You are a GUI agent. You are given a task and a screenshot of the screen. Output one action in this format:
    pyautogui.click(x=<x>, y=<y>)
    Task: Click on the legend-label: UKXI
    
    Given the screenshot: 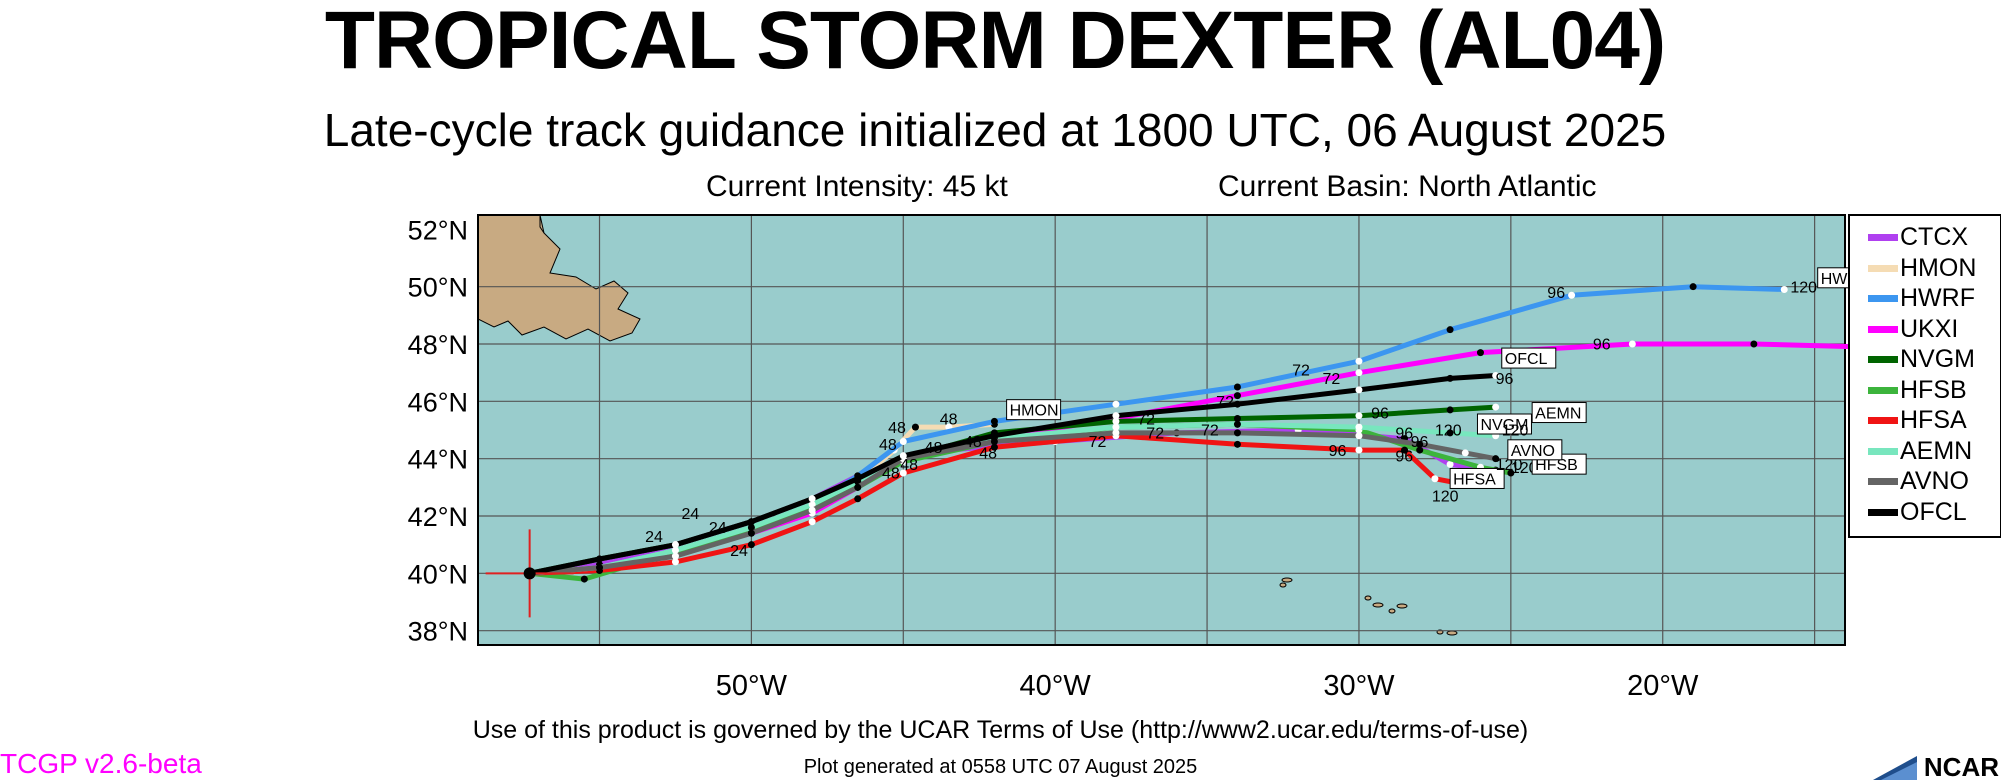 What is the action you would take?
    pyautogui.click(x=1929, y=328)
    